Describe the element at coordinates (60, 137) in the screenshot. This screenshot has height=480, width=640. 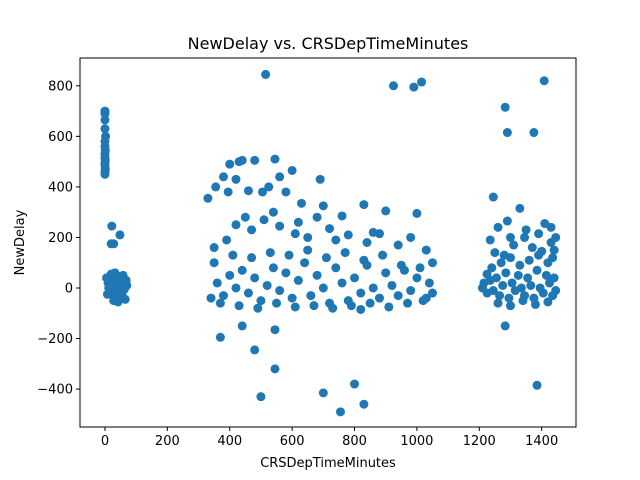
I see `y-tick-label: 600` at that location.